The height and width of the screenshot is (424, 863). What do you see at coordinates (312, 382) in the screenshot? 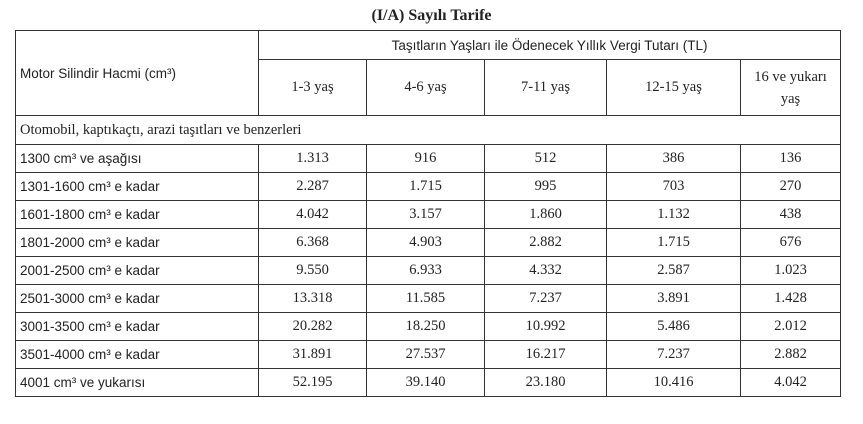
I see `tax-value-cell: 52.195` at bounding box center [312, 382].